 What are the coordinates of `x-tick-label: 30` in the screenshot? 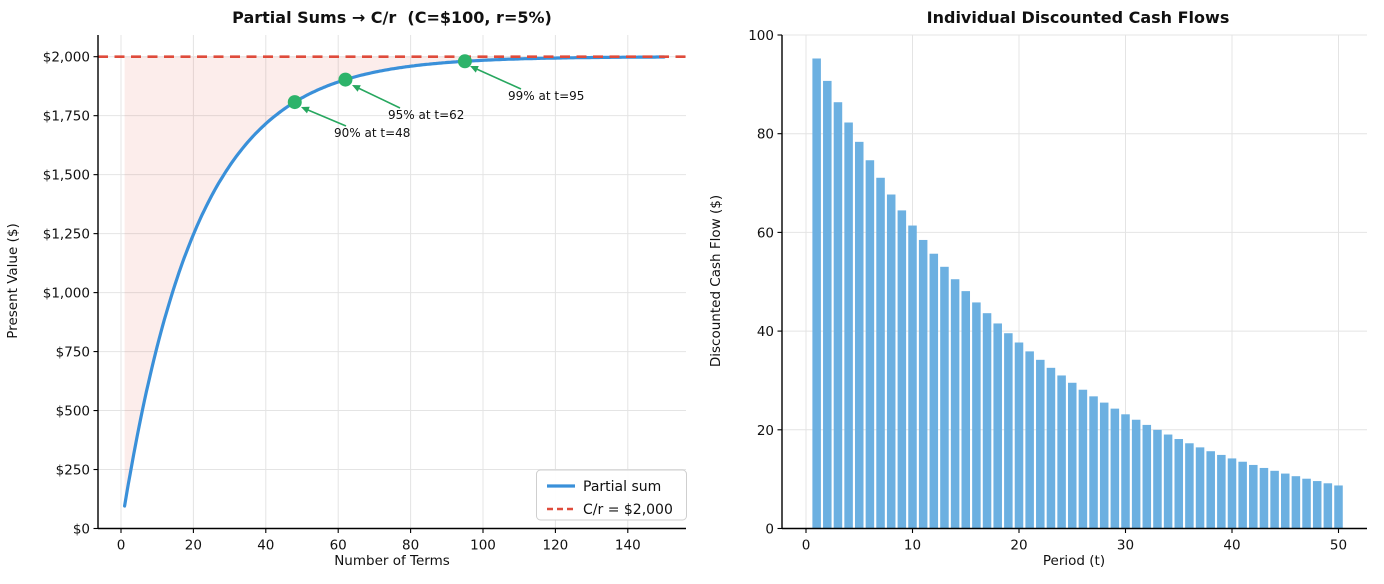 It's located at (1125, 546).